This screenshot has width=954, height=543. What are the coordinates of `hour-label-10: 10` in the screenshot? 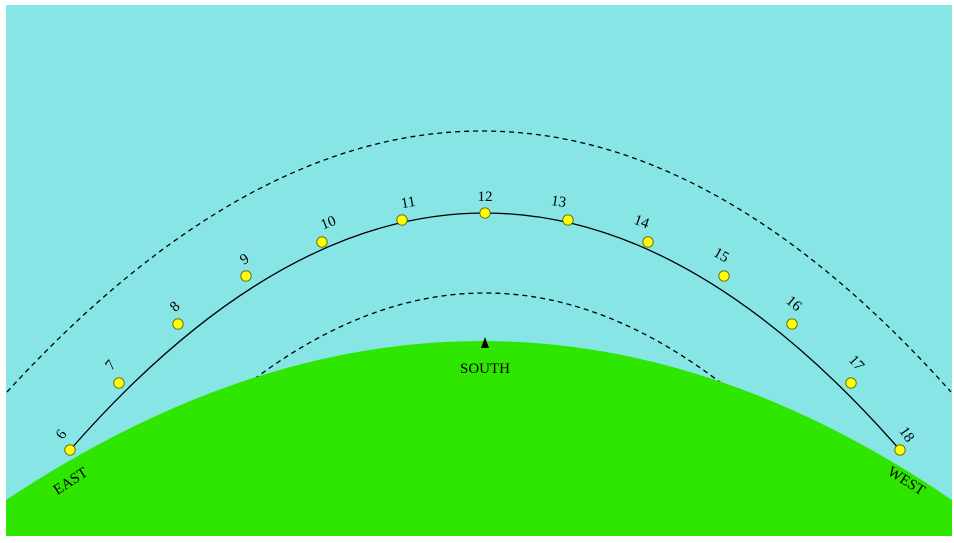 It's located at (329, 223).